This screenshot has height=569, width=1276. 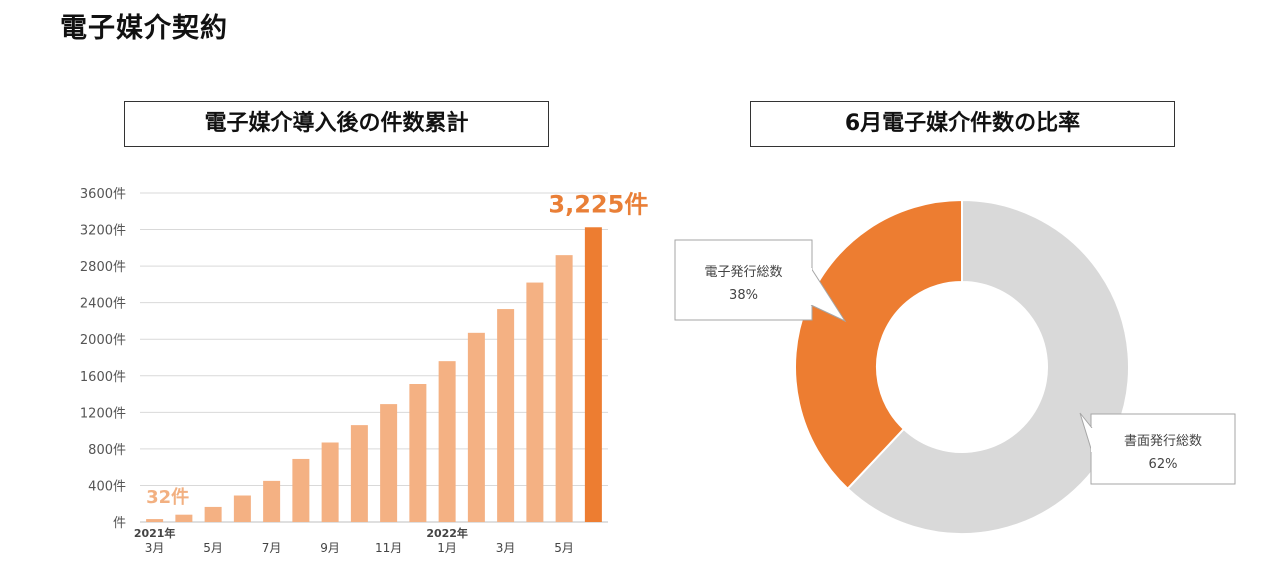 What do you see at coordinates (743, 272) in the screenshot?
I see `slice-label: 電子発行総数` at bounding box center [743, 272].